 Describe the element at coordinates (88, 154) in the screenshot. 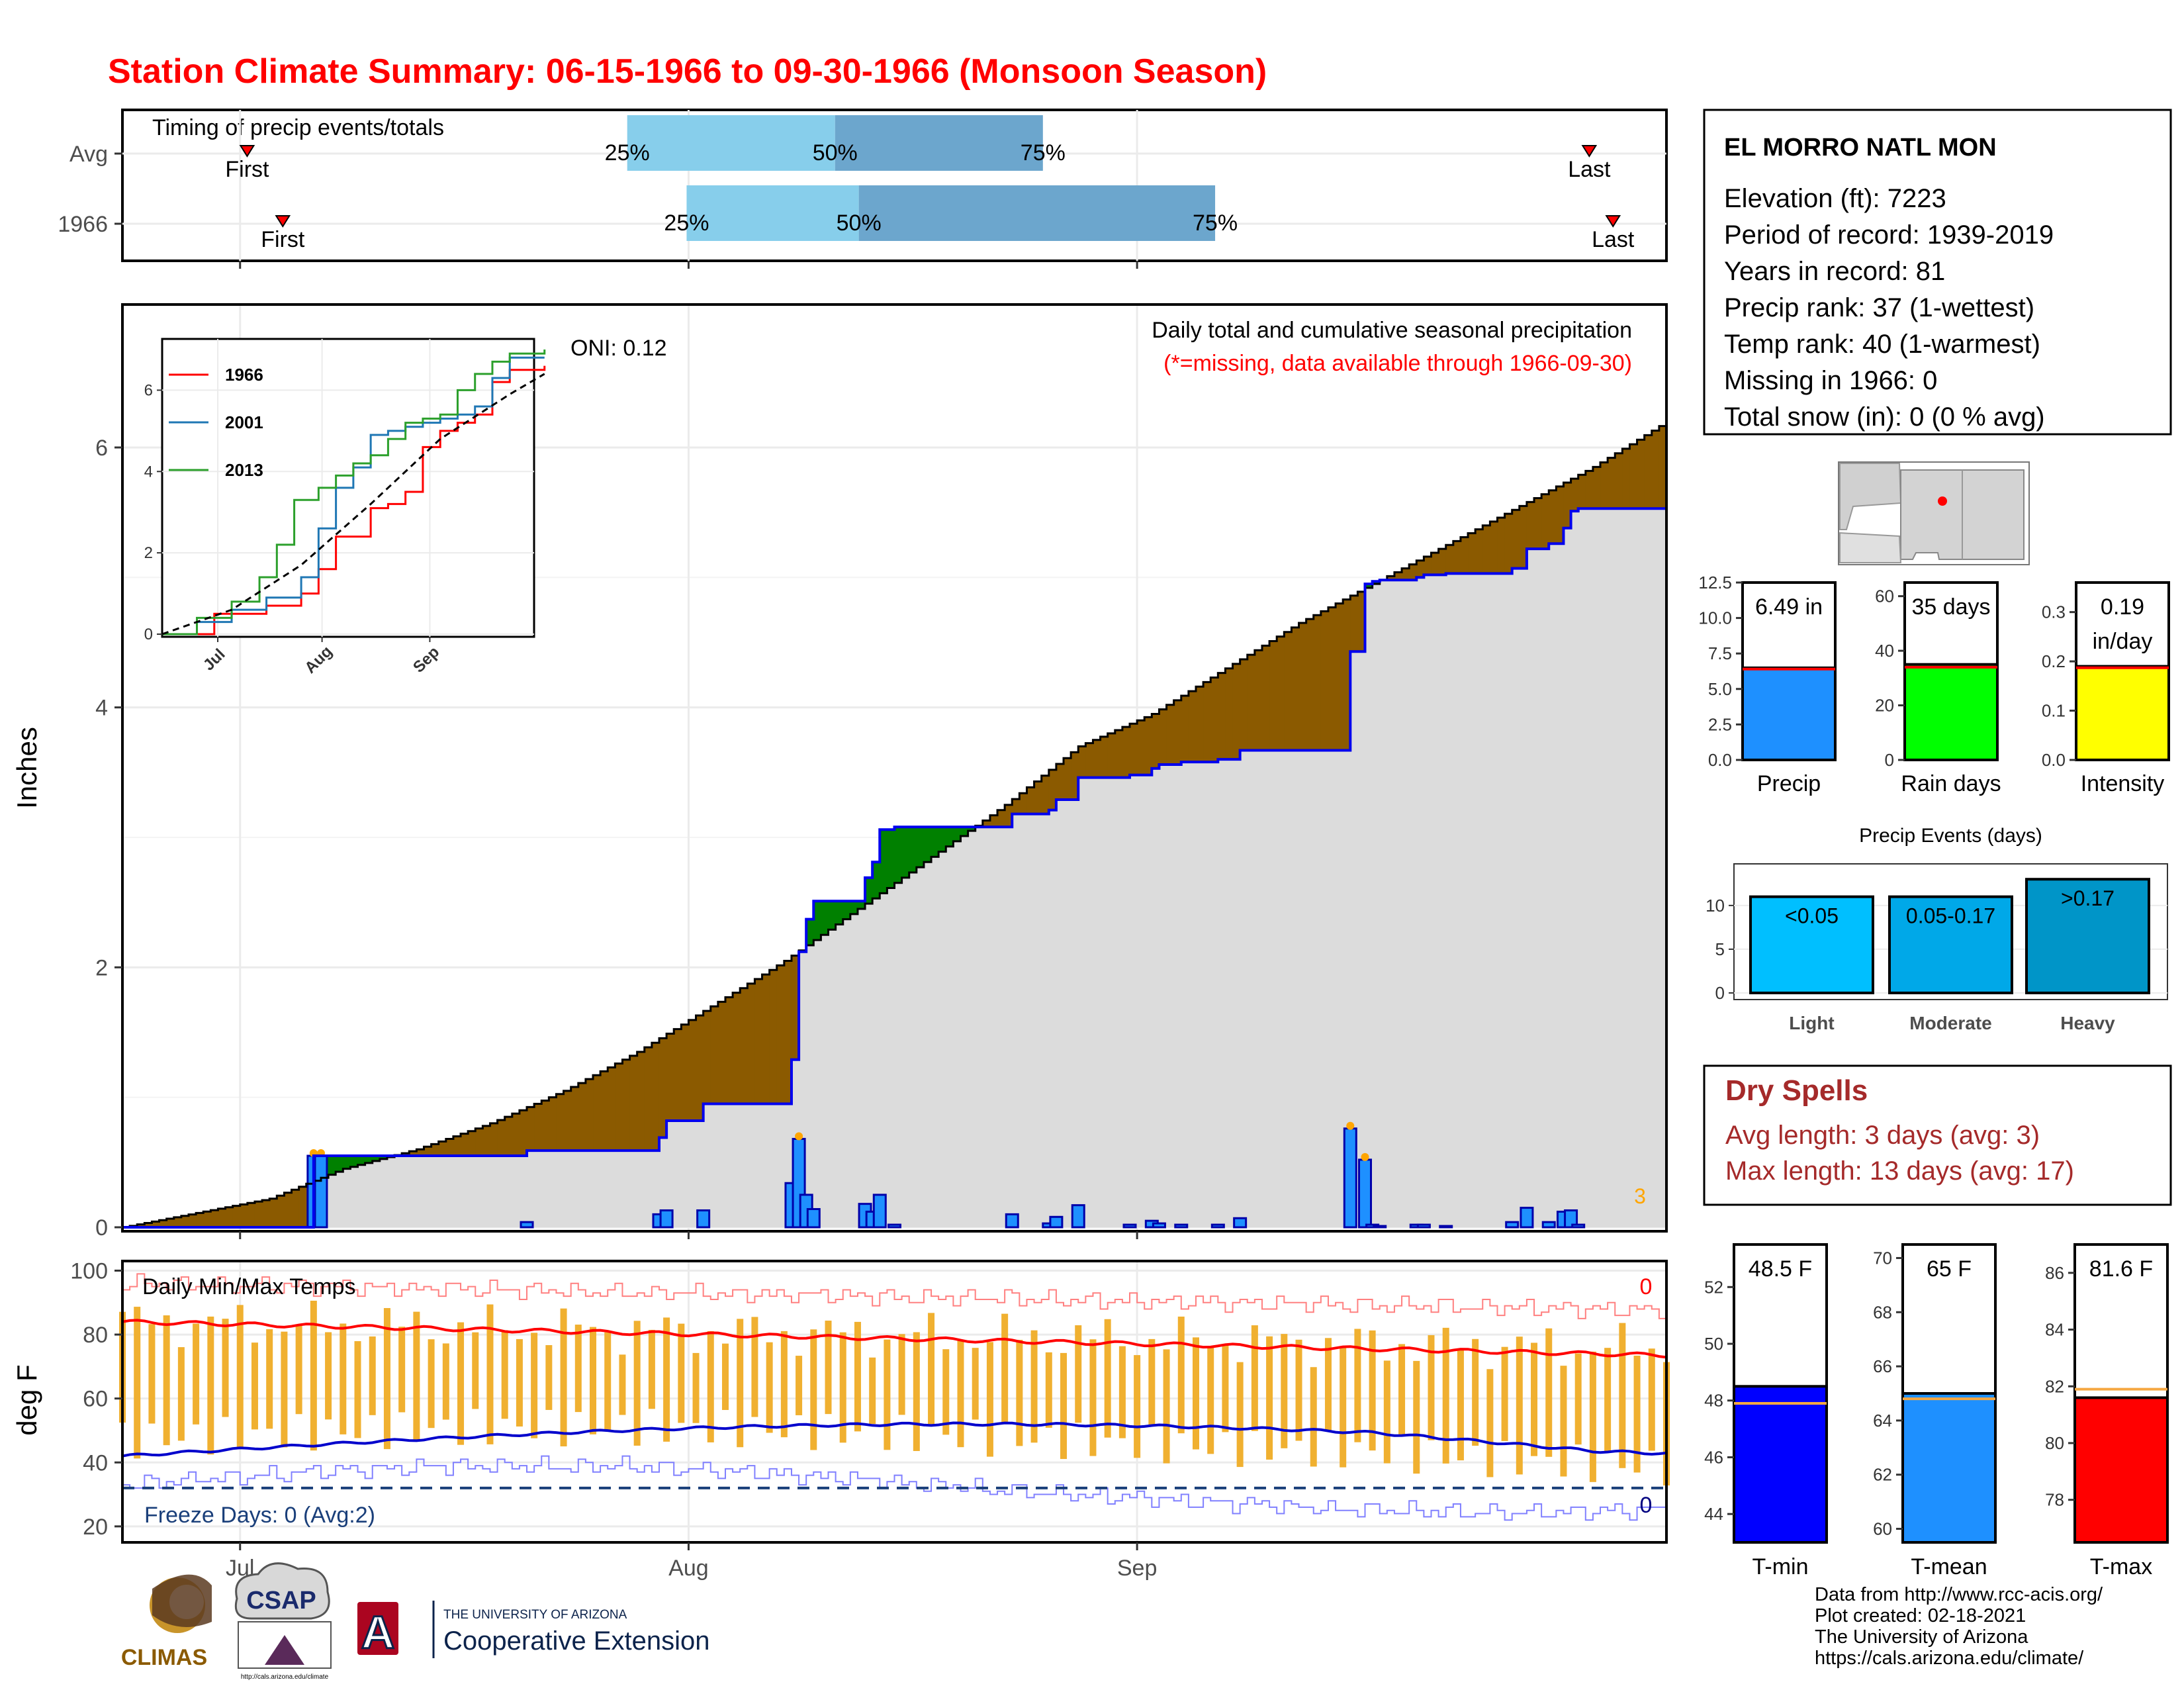

I see `timing-row-label: Avg` at that location.